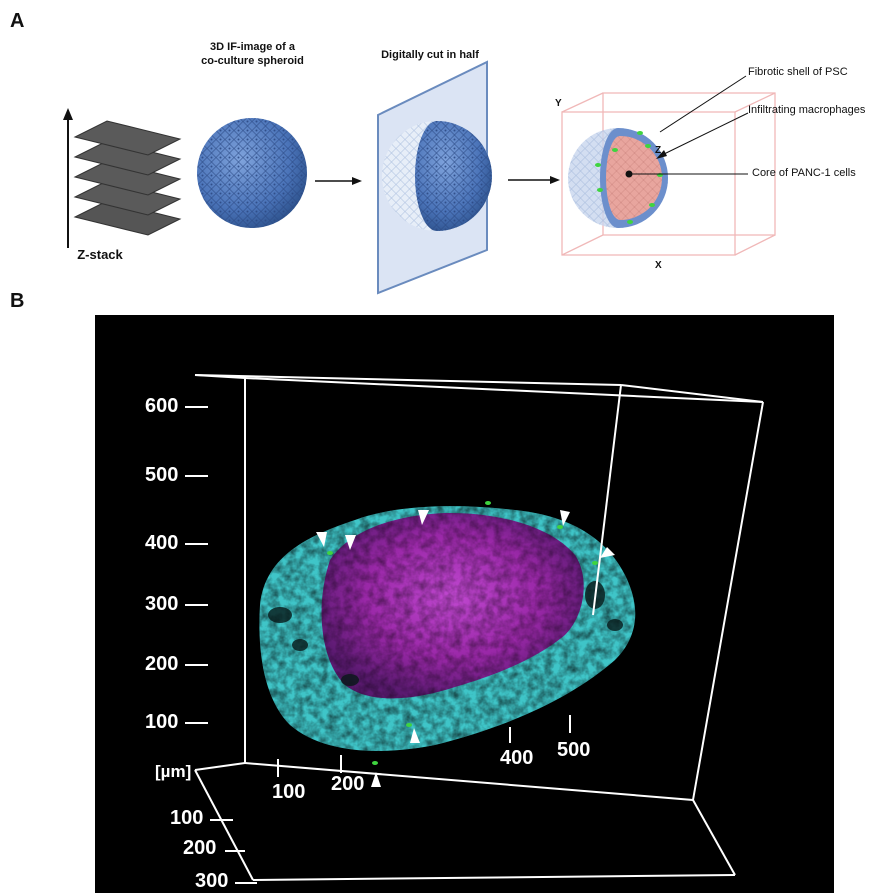 The height and width of the screenshot is (893, 872). Describe the element at coordinates (212, 881) in the screenshot. I see `tick-label-depth-300: 300` at that location.